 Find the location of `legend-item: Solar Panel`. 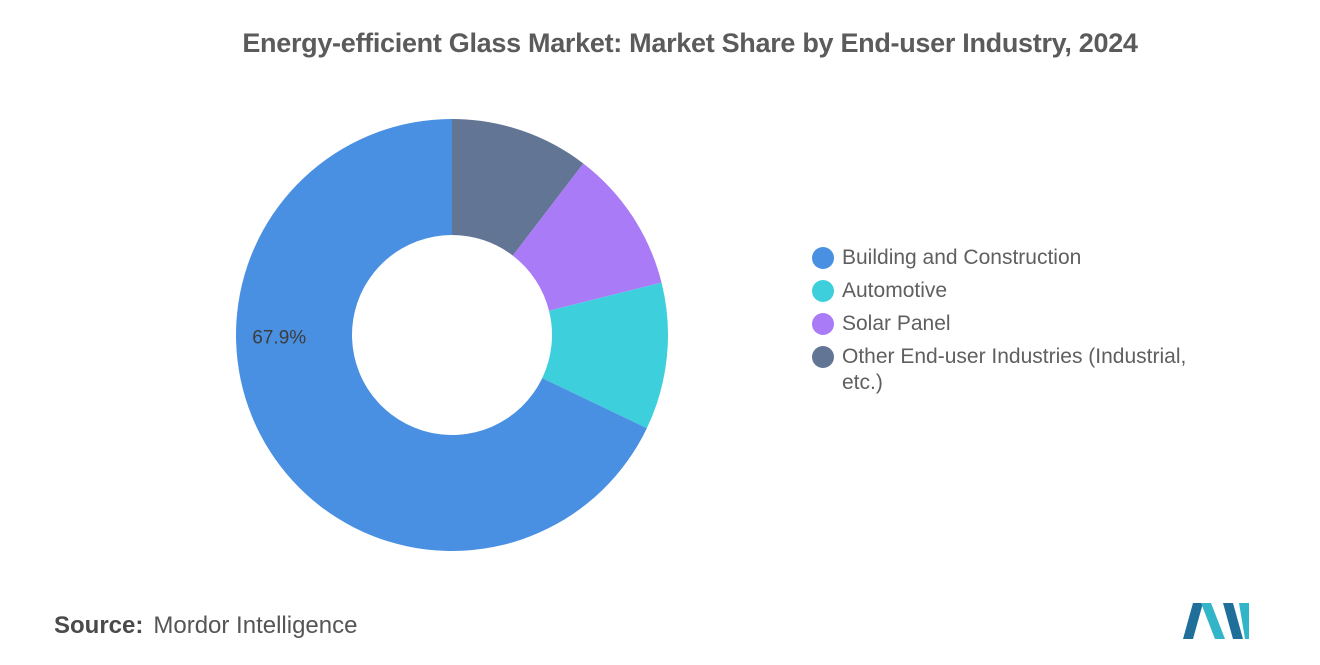

legend-item: Solar Panel is located at coordinates (1022, 324).